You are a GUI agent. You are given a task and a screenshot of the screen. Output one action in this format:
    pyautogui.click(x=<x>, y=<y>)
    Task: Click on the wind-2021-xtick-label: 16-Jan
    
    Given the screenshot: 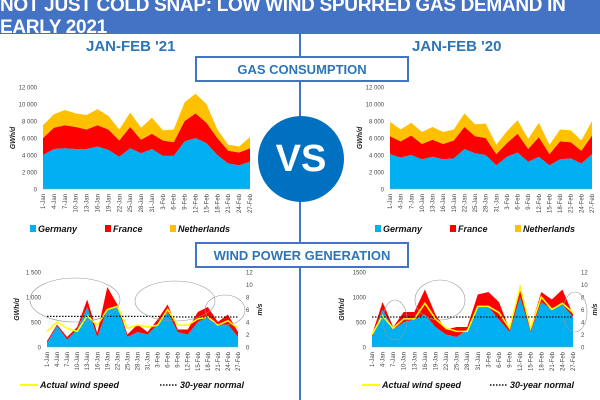 What is the action you would take?
    pyautogui.click(x=98, y=361)
    